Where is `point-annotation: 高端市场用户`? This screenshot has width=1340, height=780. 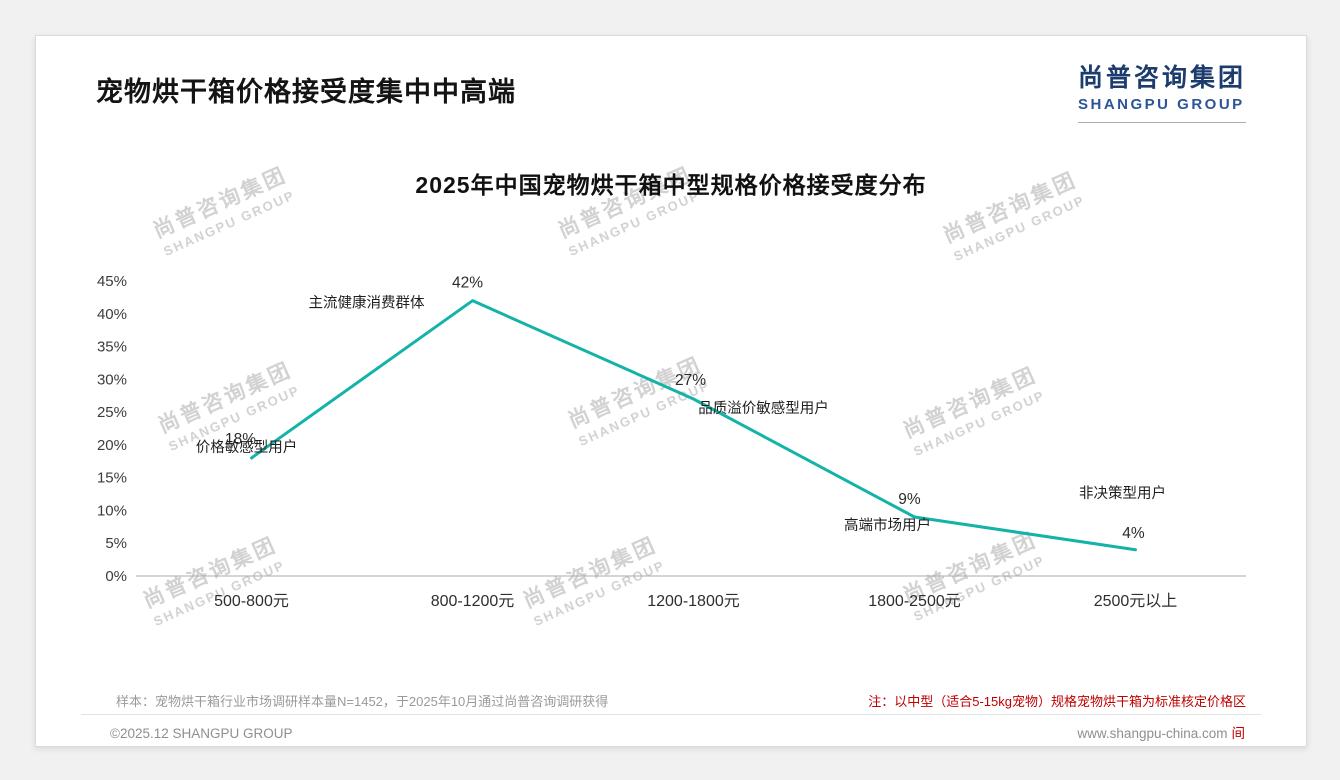
point-annotation: 高端市场用户 is located at coordinates (887, 525).